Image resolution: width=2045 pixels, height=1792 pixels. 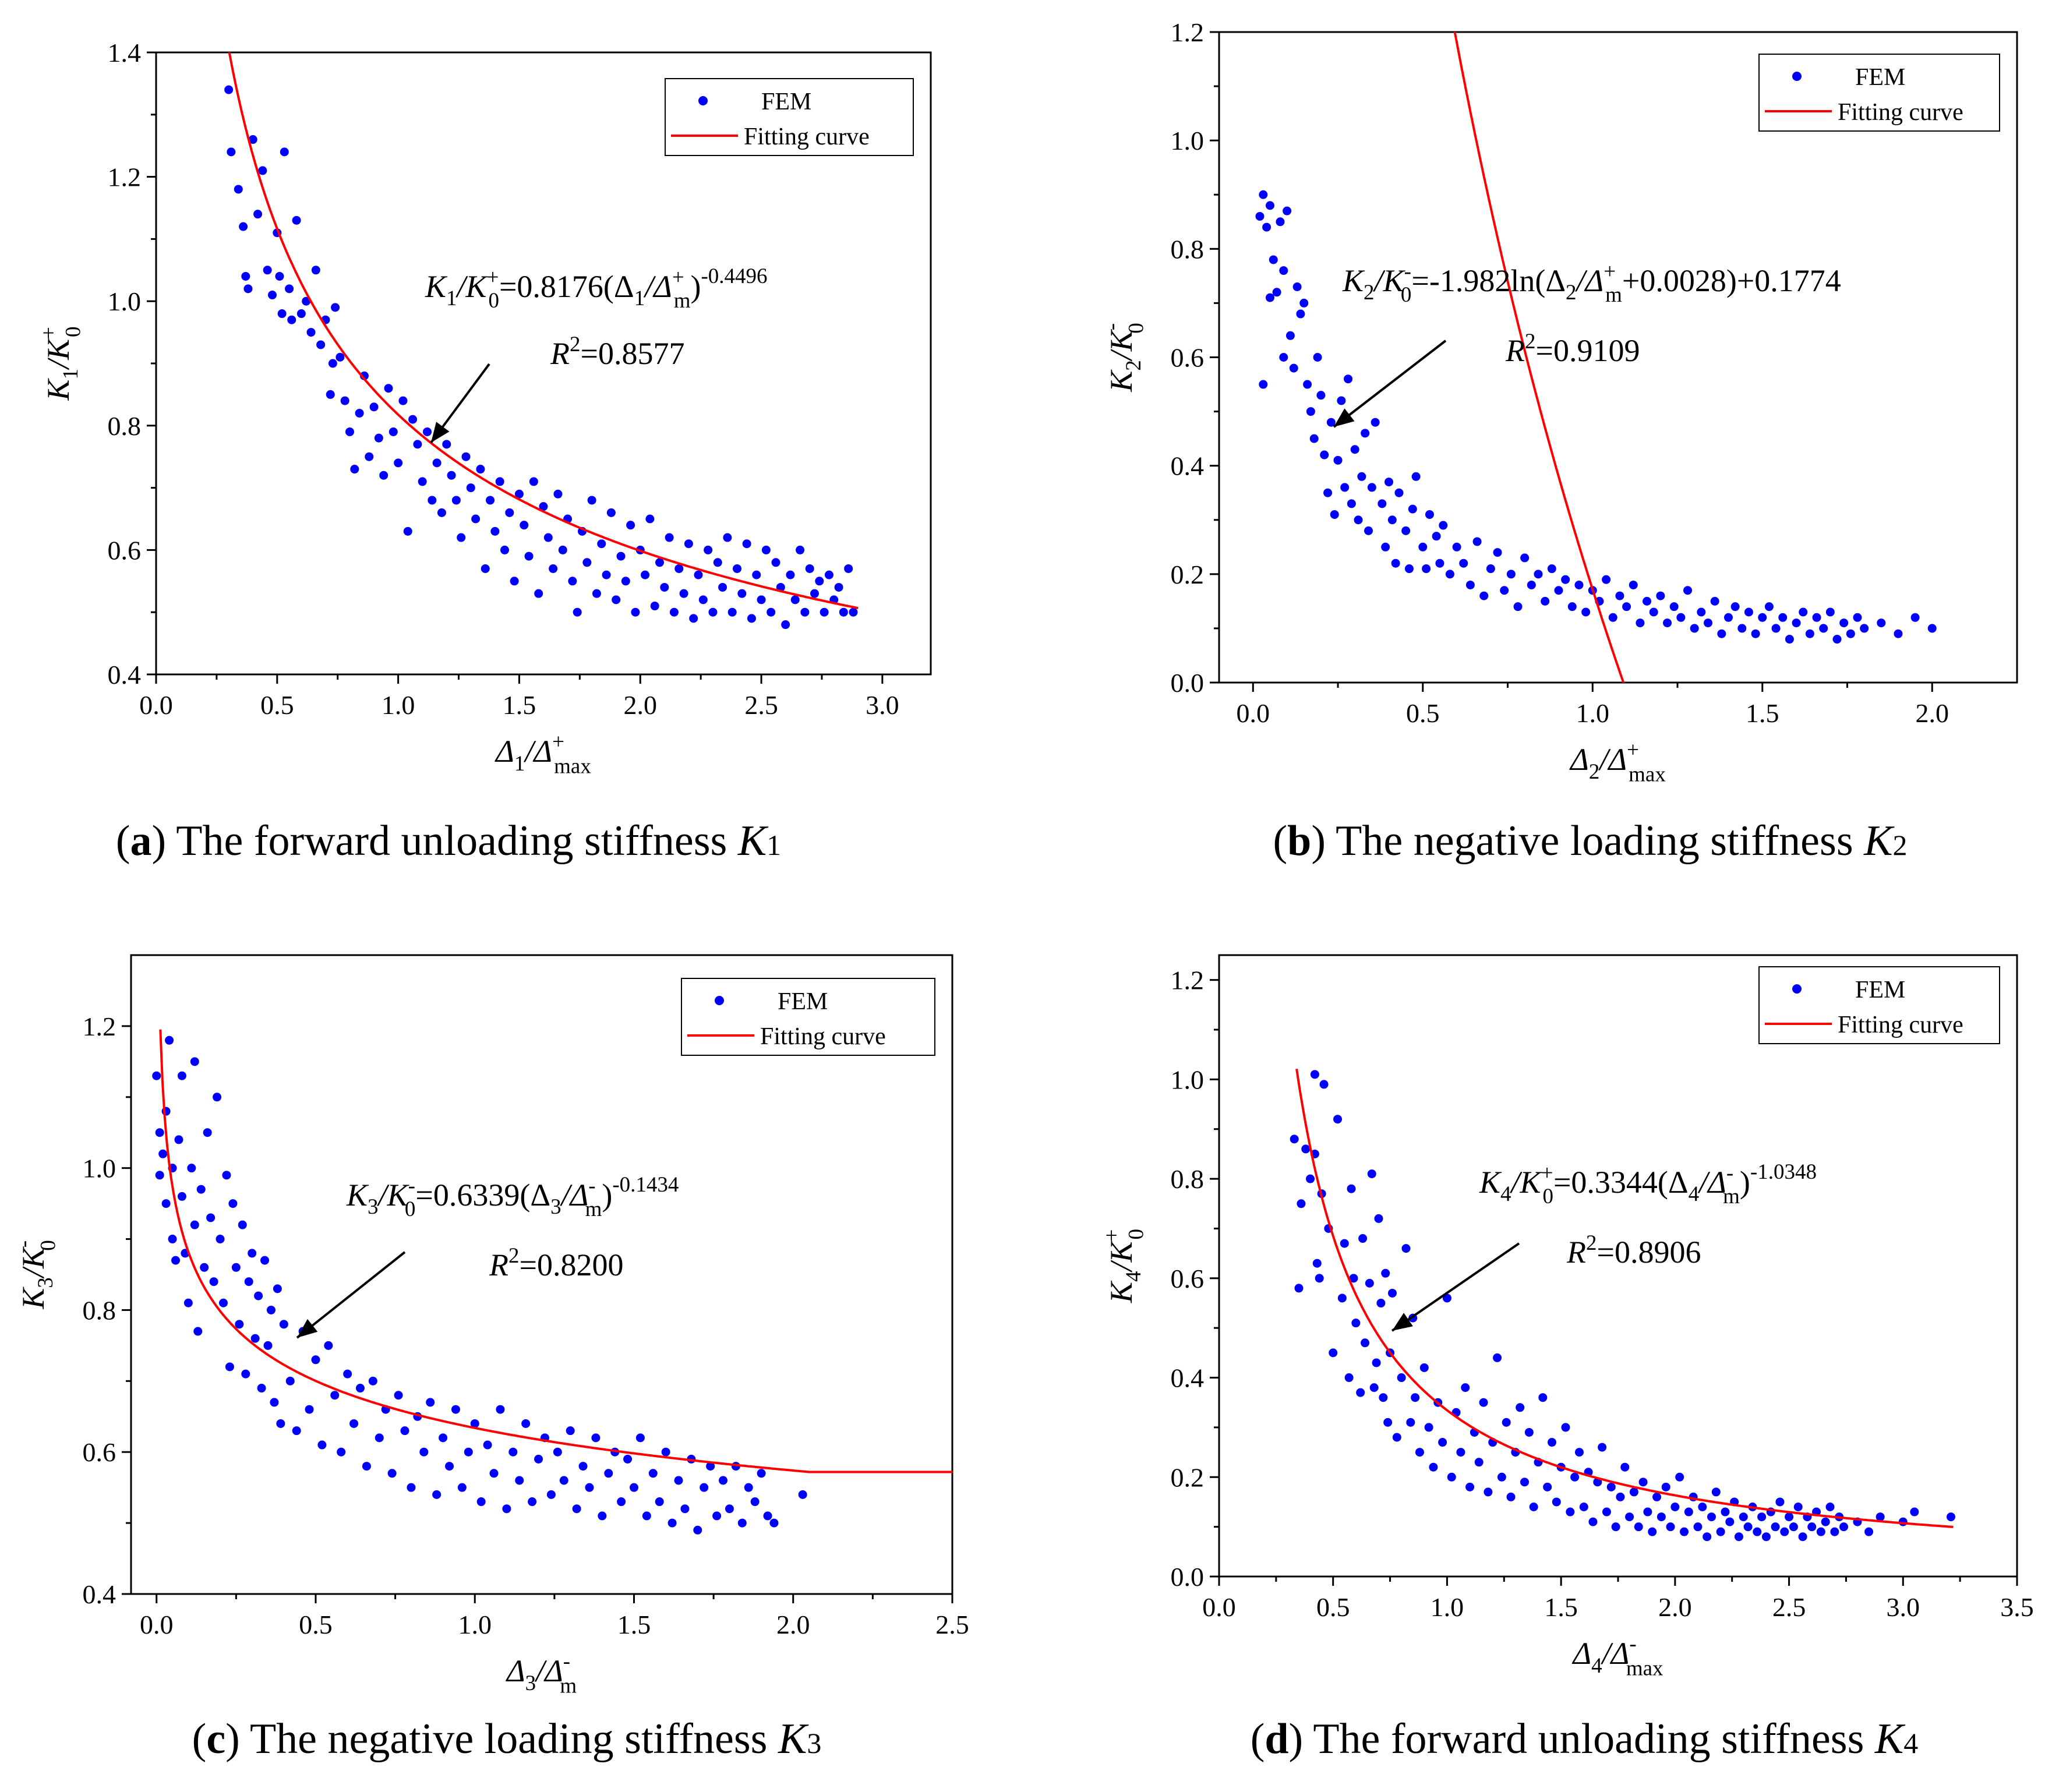 What do you see at coordinates (351, 1295) in the screenshot?
I see `annotation-arrow-shaft` at bounding box center [351, 1295].